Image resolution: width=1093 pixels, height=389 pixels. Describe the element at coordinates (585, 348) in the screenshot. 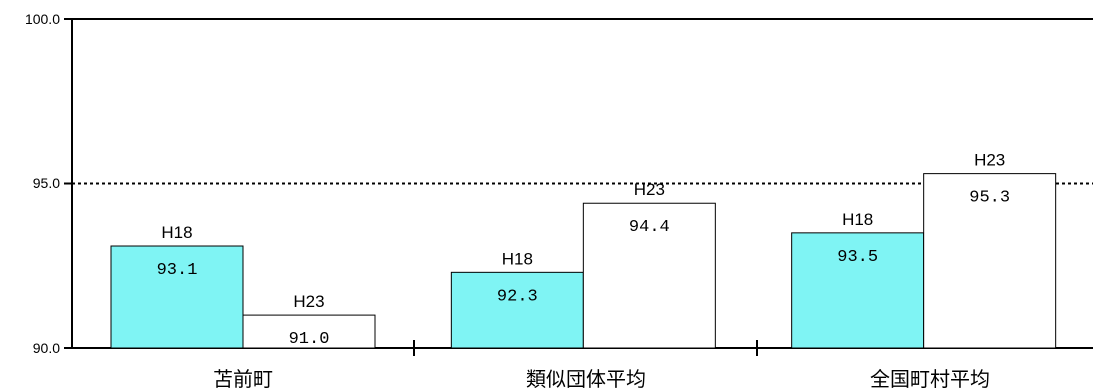

I see `x-axis-ticks` at that location.